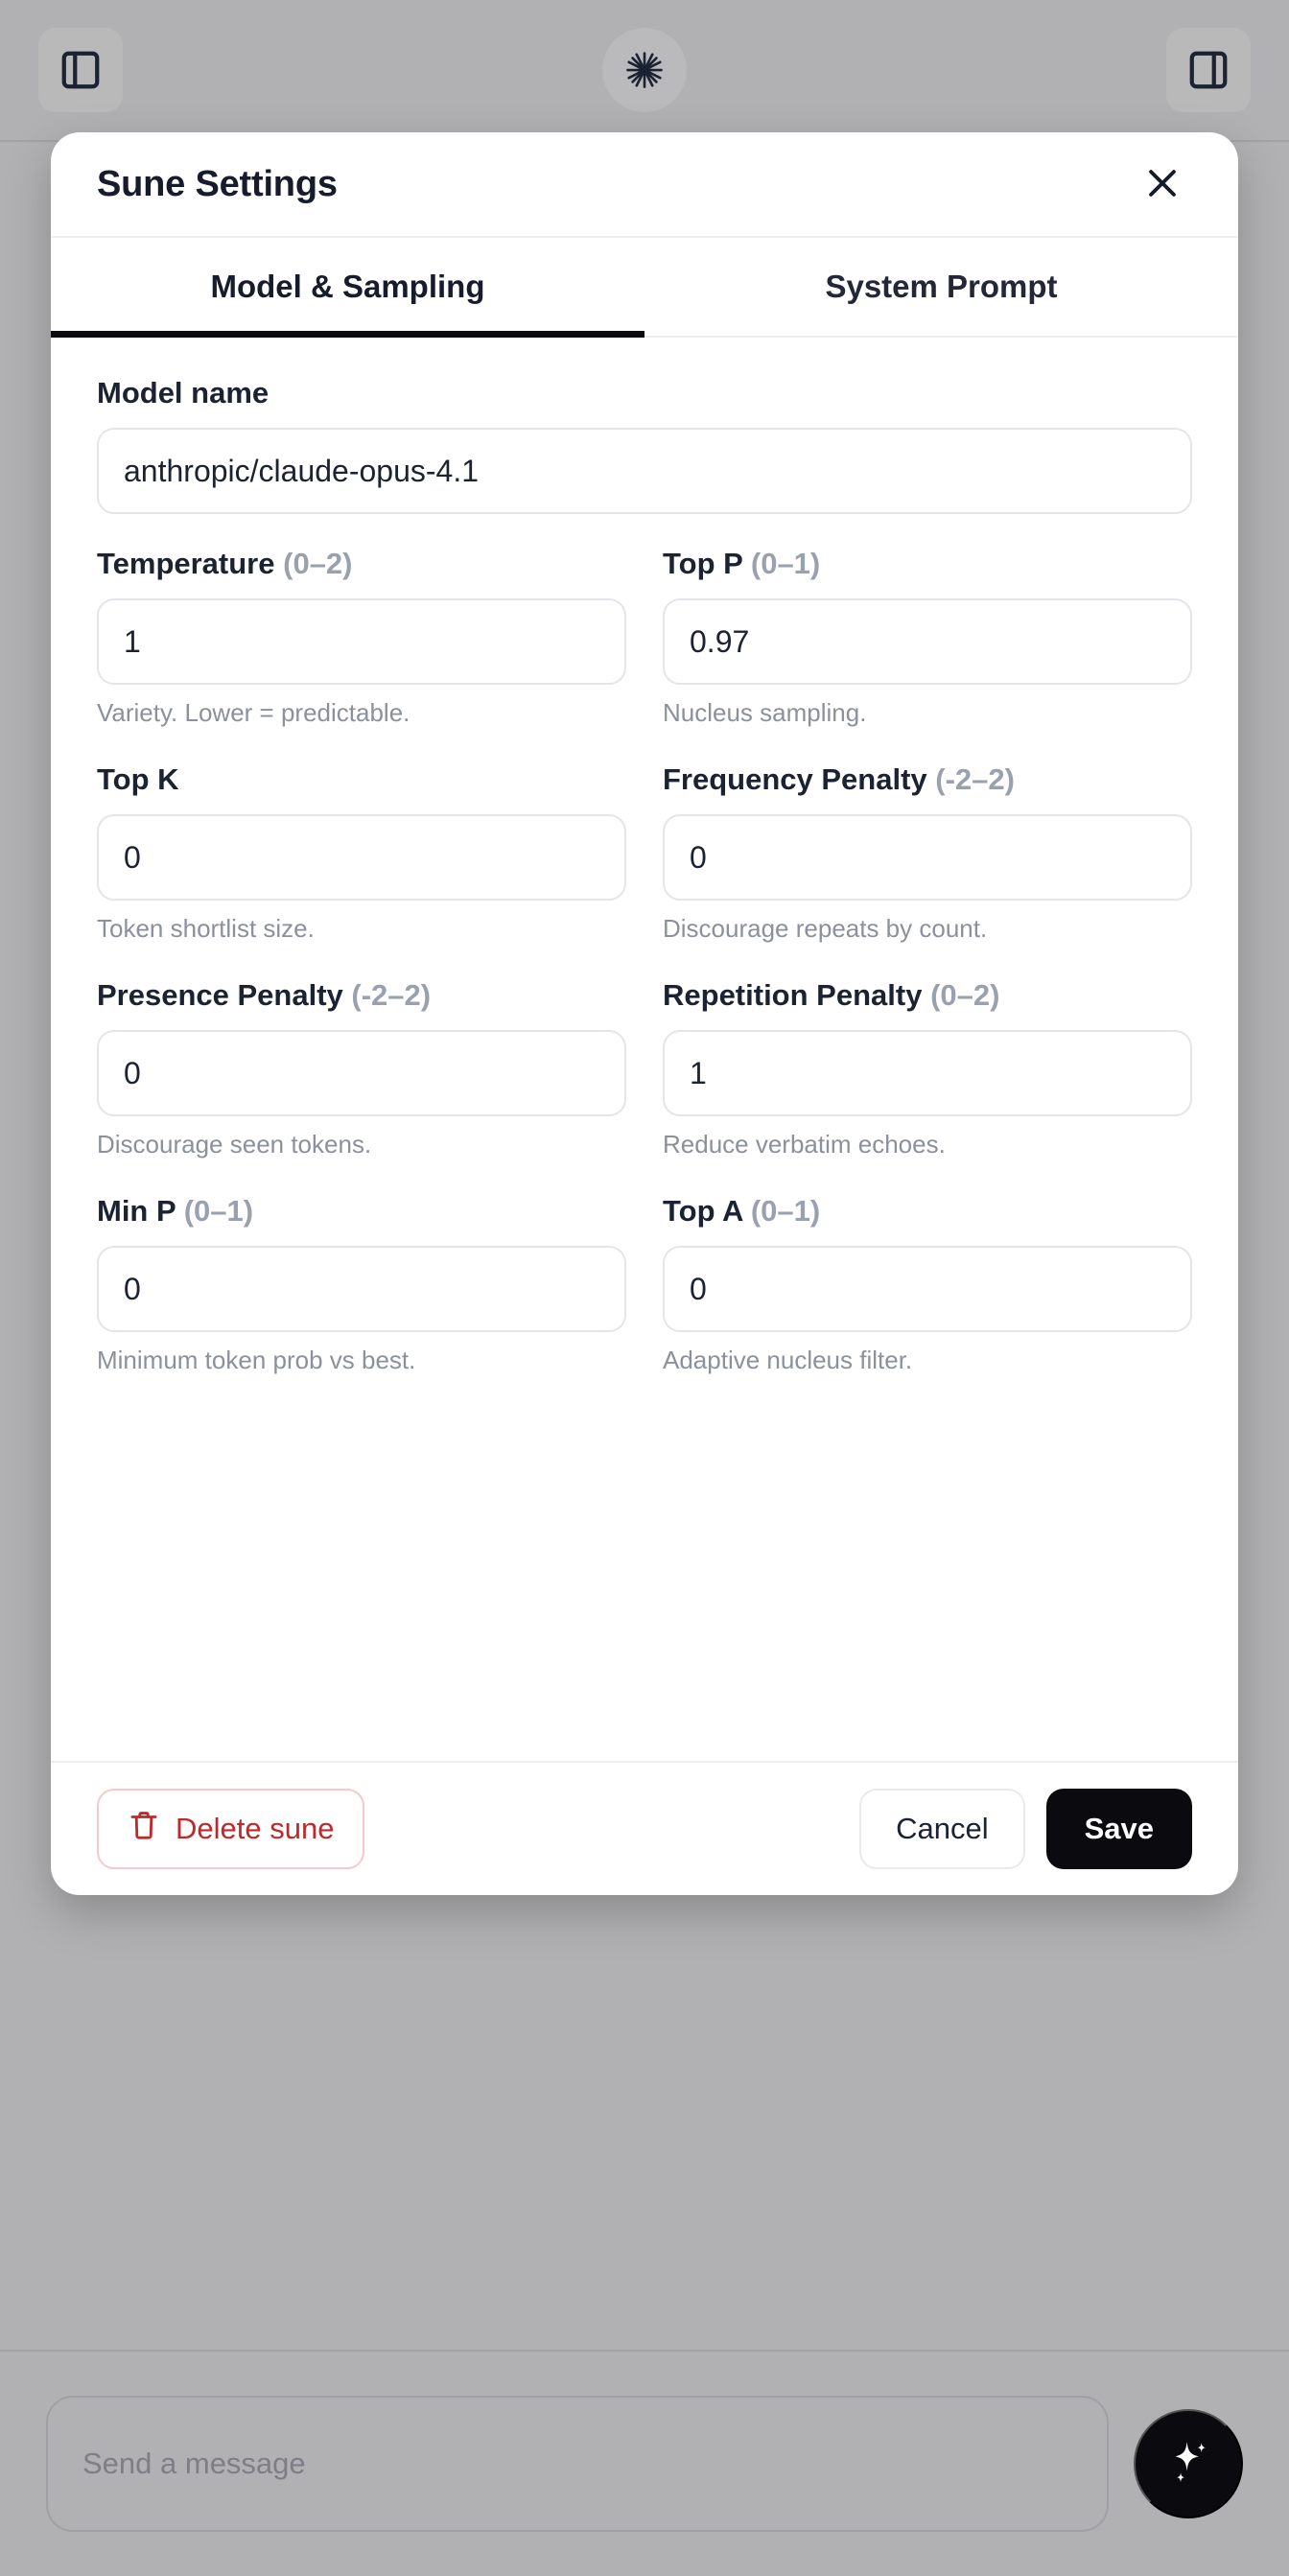  What do you see at coordinates (256, 1360) in the screenshot?
I see `min-p-hint: Minimum token prob vs best.` at bounding box center [256, 1360].